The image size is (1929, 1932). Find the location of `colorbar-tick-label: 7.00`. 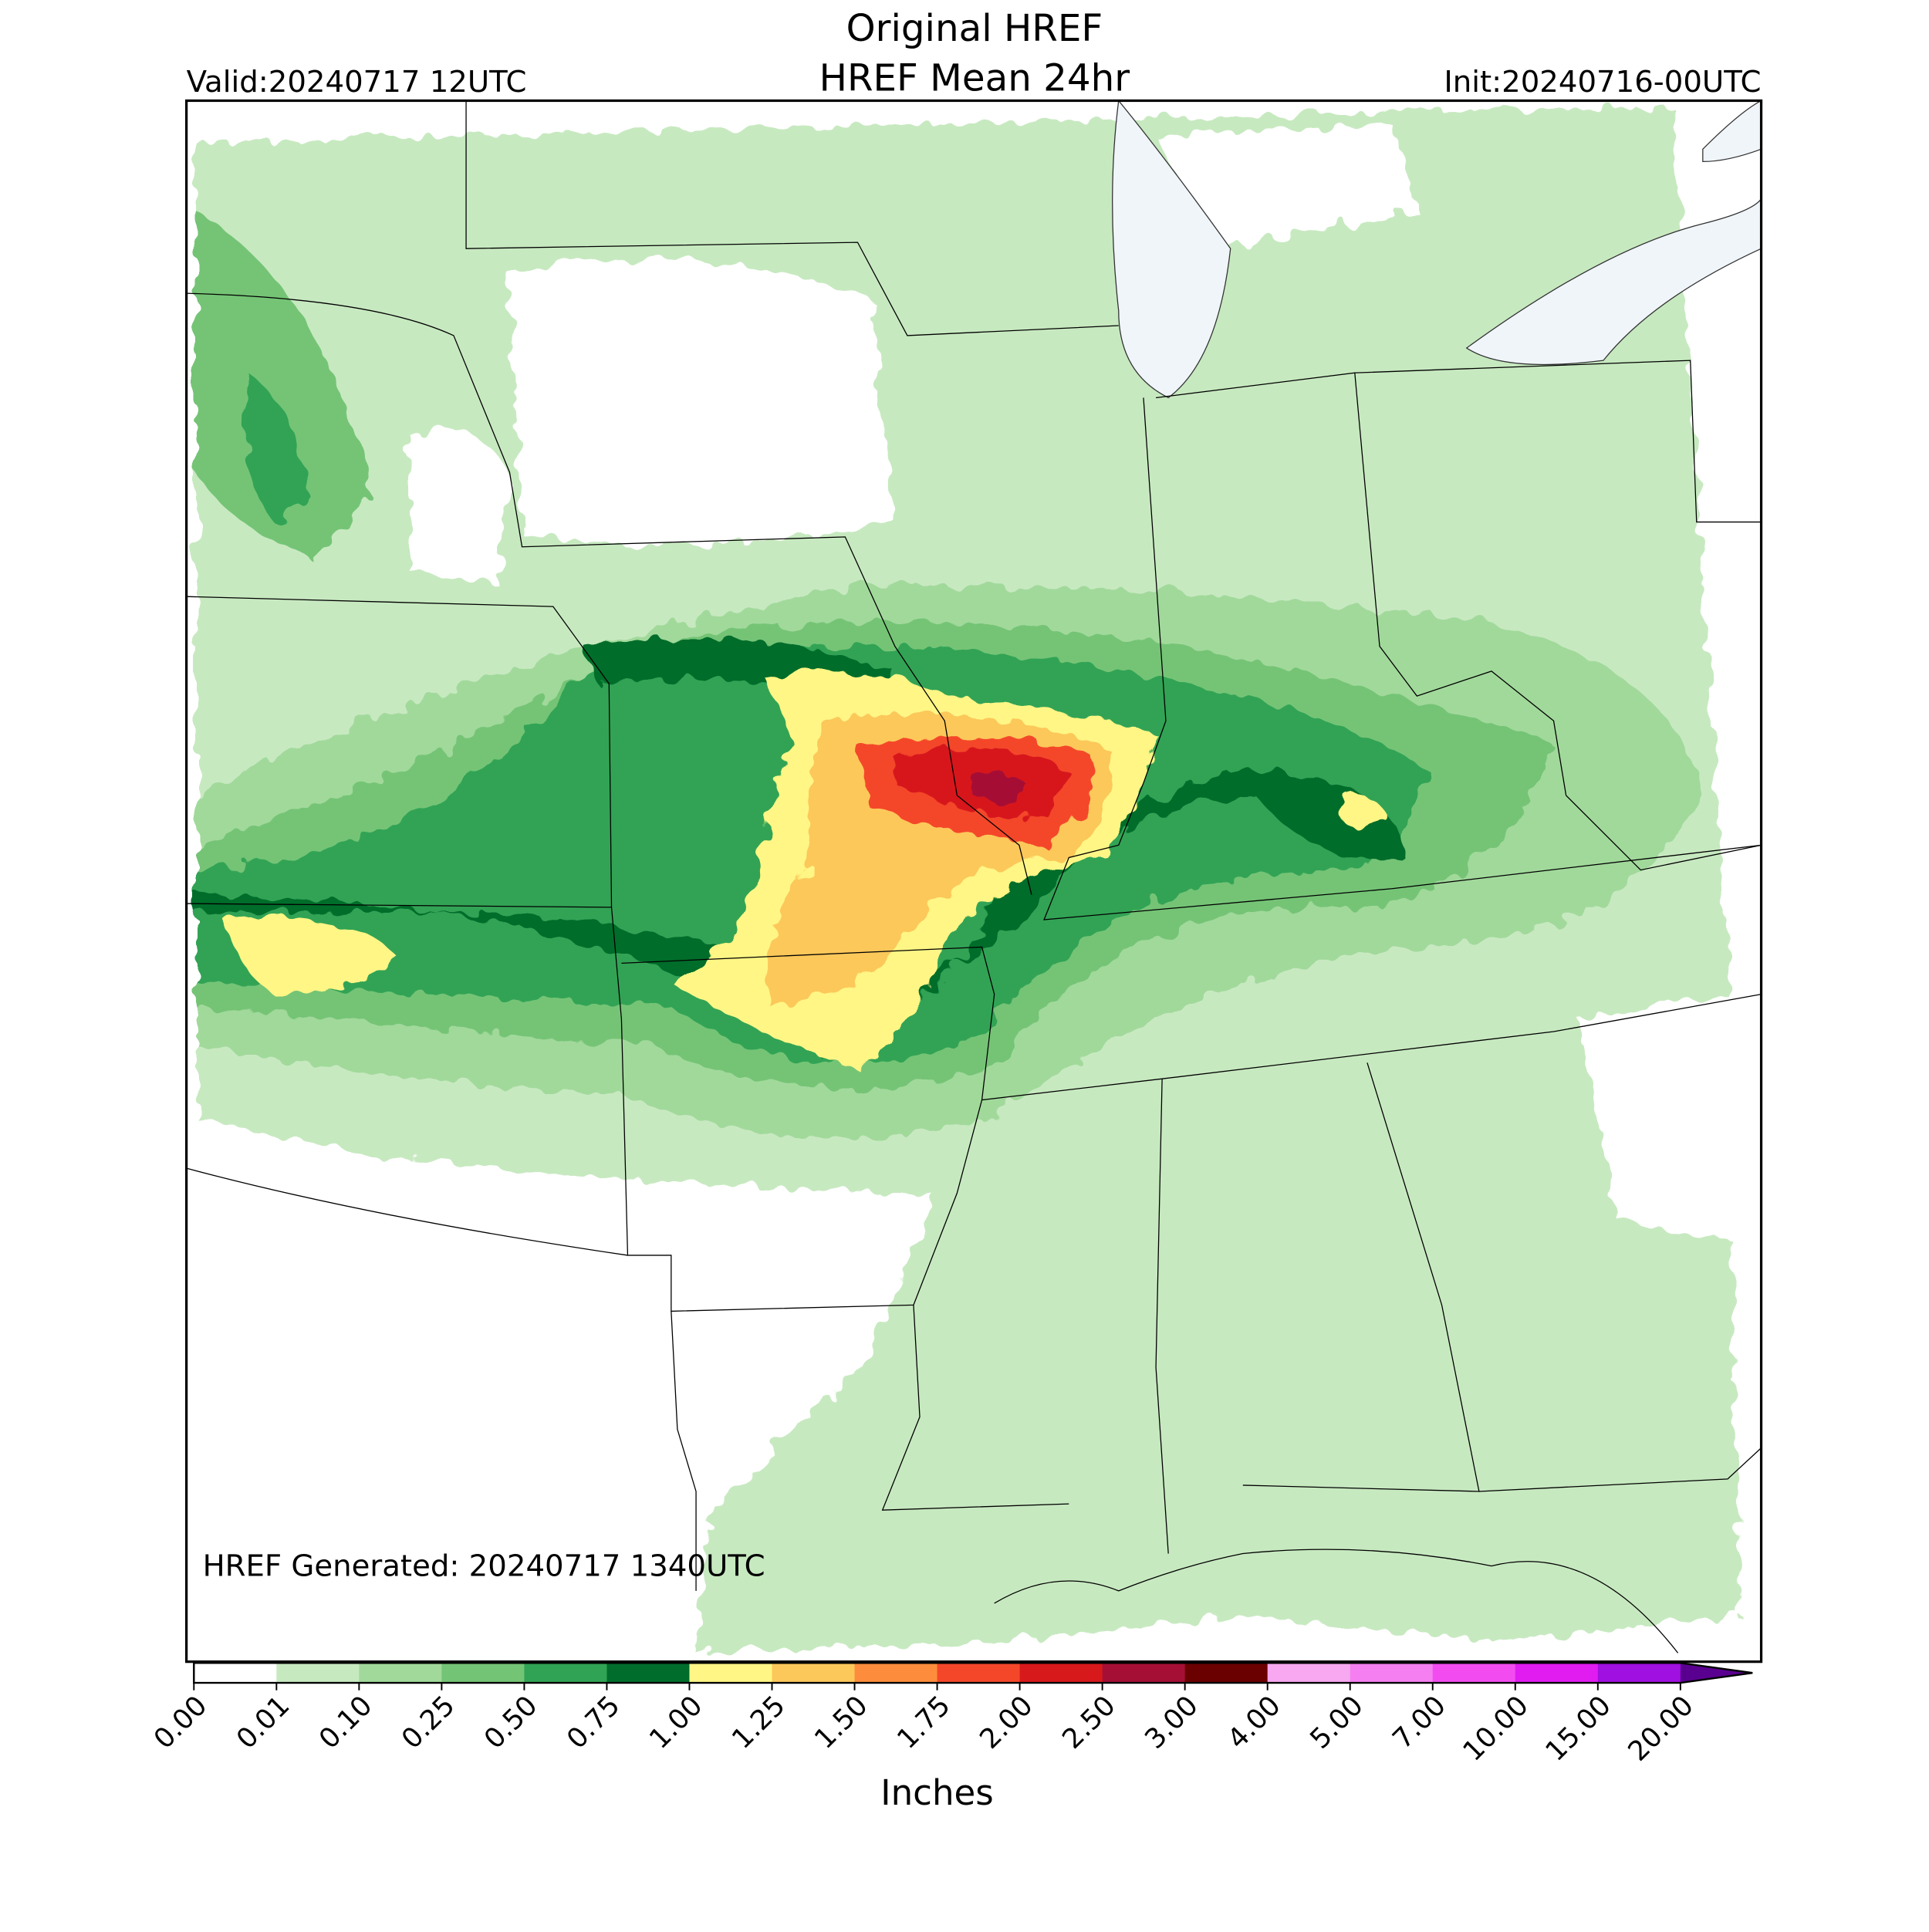

colorbar-tick-label: 7.00 is located at coordinates (1419, 1722).